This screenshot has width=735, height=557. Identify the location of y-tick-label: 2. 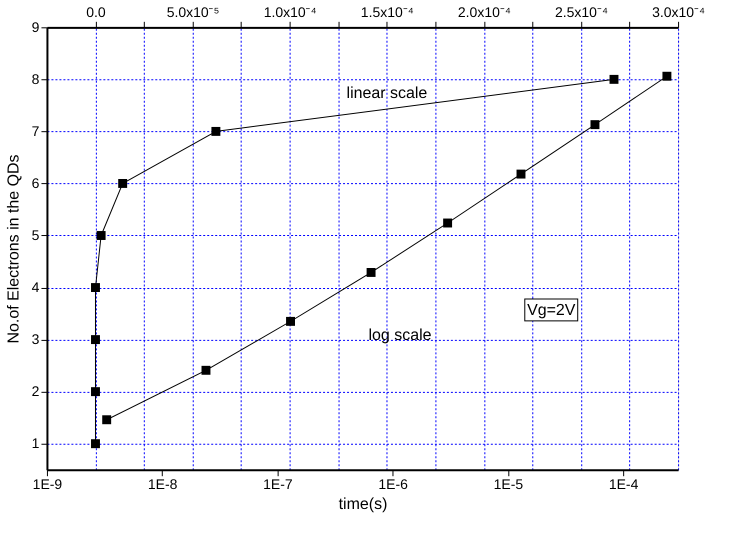
(36, 391).